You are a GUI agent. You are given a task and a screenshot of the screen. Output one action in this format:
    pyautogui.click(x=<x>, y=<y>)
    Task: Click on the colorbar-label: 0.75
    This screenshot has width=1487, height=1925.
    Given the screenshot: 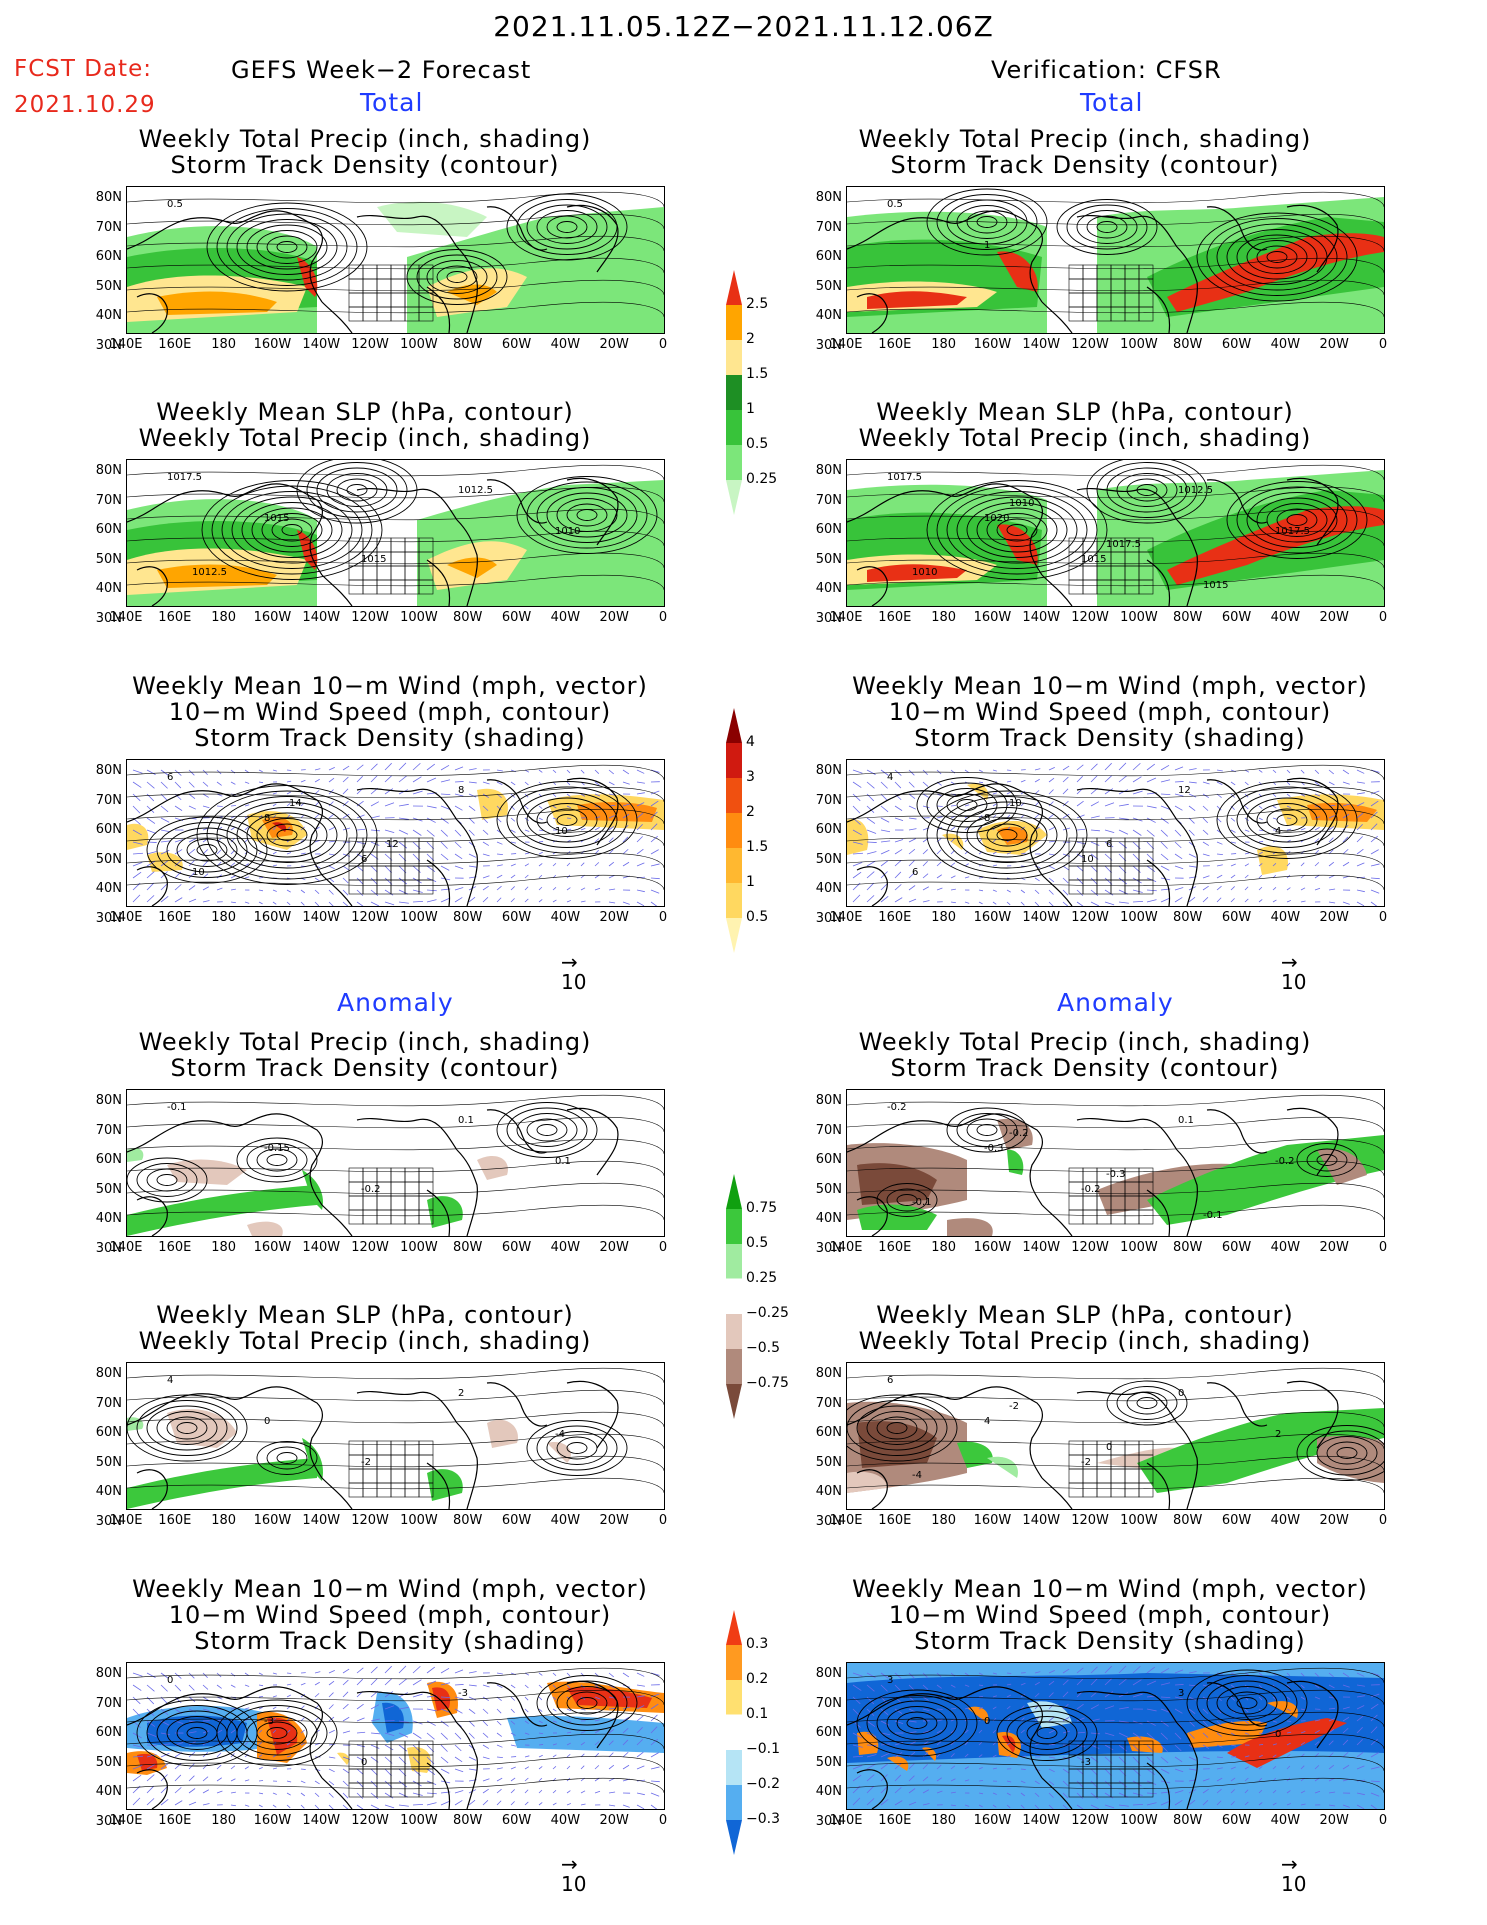 What is the action you would take?
    pyautogui.click(x=762, y=1208)
    